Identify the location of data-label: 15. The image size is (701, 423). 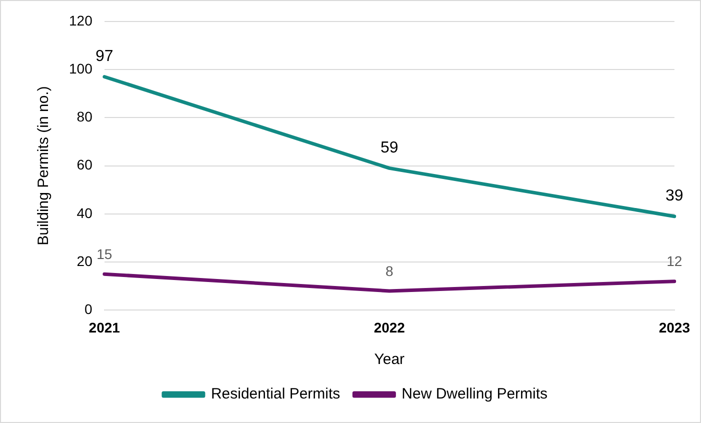
(104, 254).